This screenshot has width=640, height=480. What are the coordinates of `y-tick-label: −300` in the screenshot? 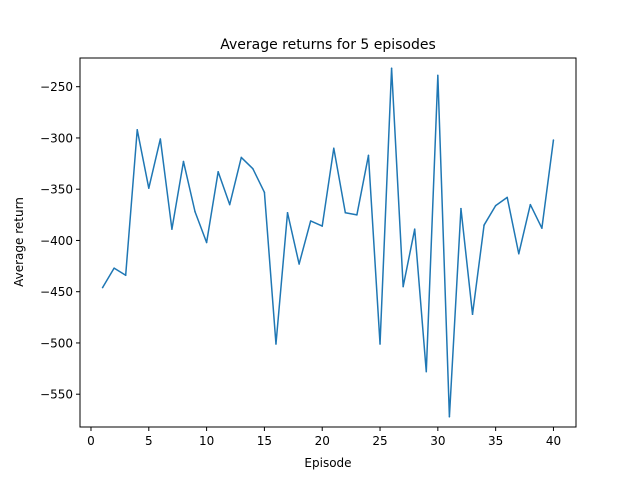 It's located at (56, 138).